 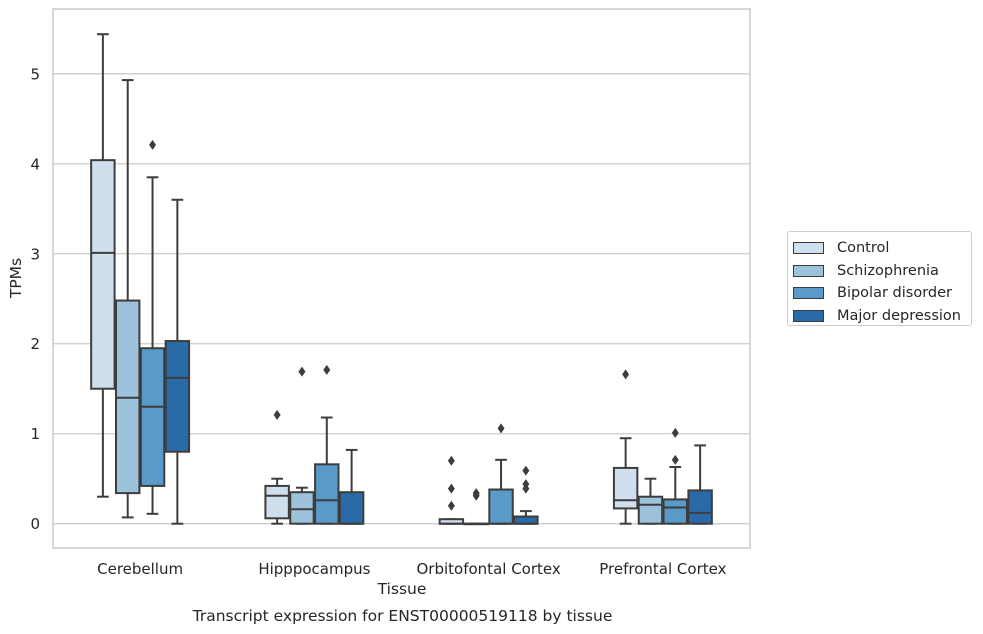 I want to click on y-tick-label-0: 0, so click(x=35, y=524).